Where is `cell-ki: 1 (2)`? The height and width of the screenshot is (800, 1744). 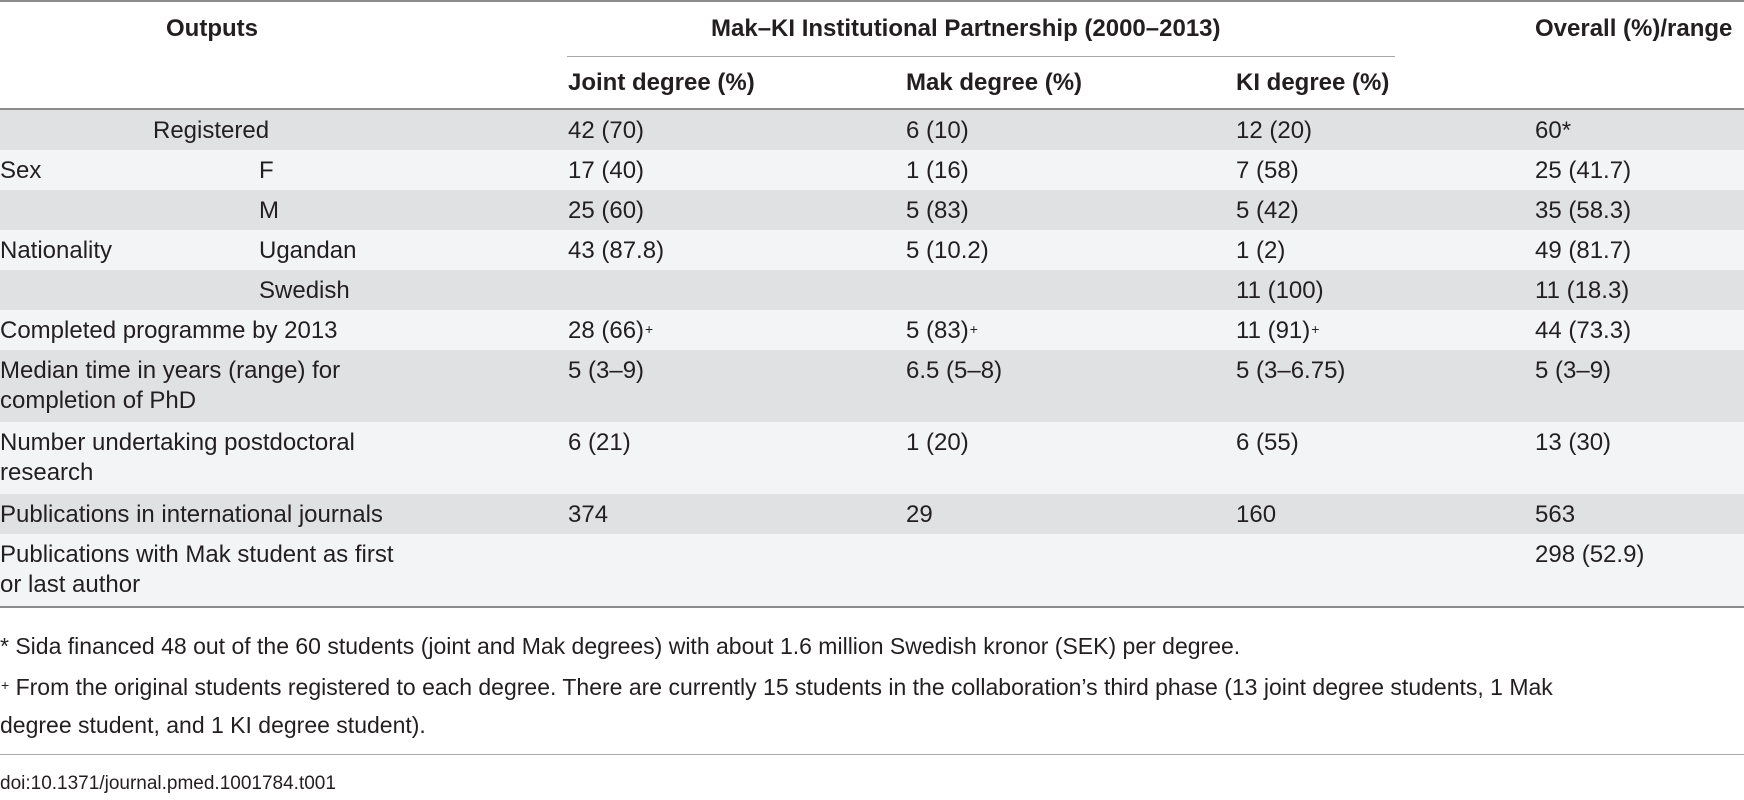
cell-ki: 1 (2) is located at coordinates (1261, 250).